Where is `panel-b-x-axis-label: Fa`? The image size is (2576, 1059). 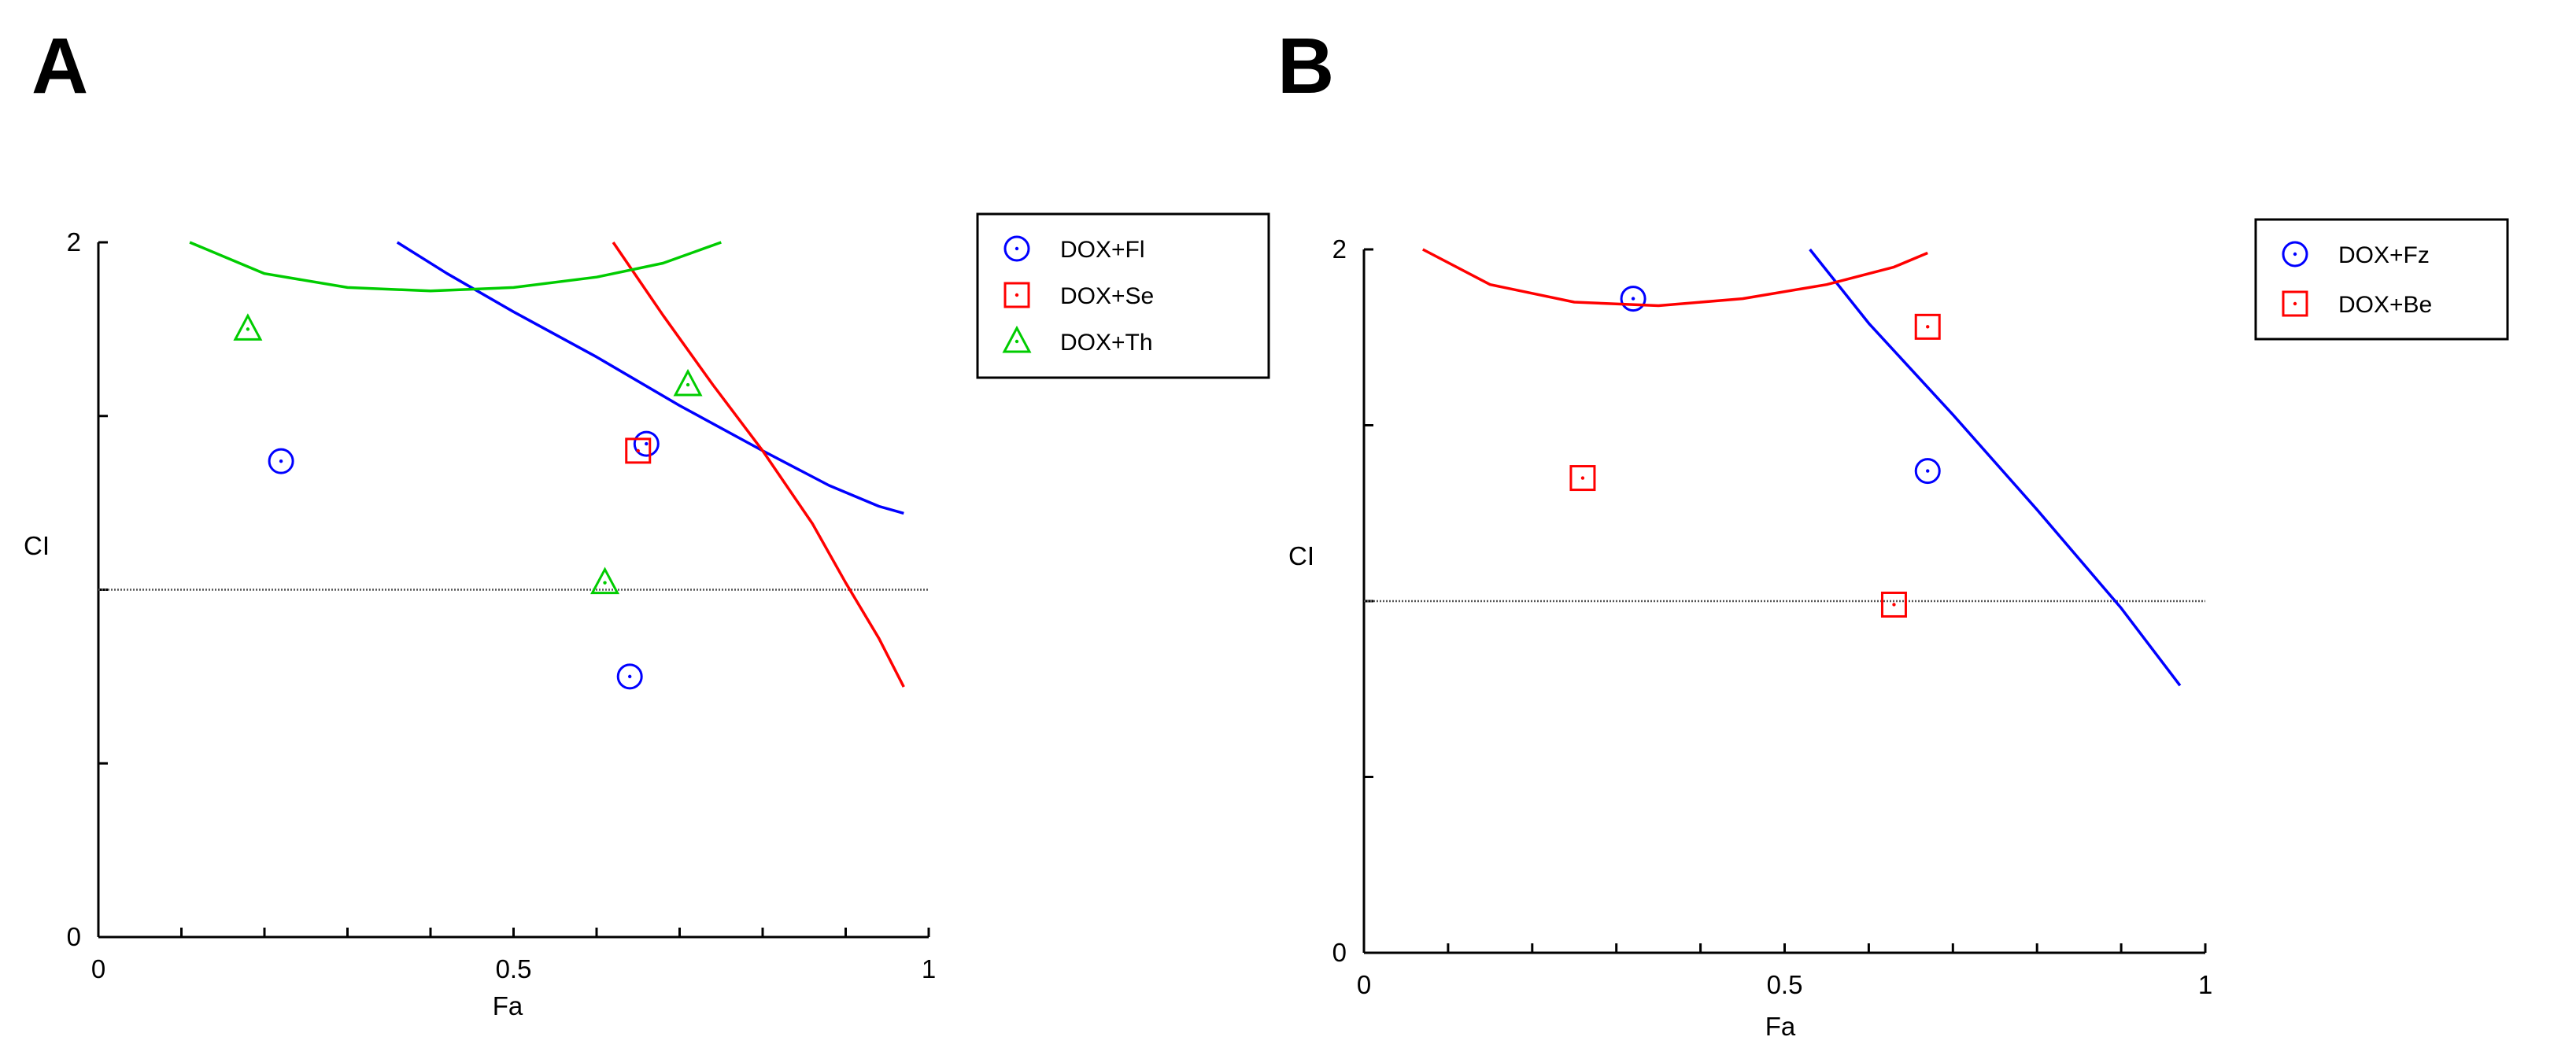 panel-b-x-axis-label: Fa is located at coordinates (1780, 1026).